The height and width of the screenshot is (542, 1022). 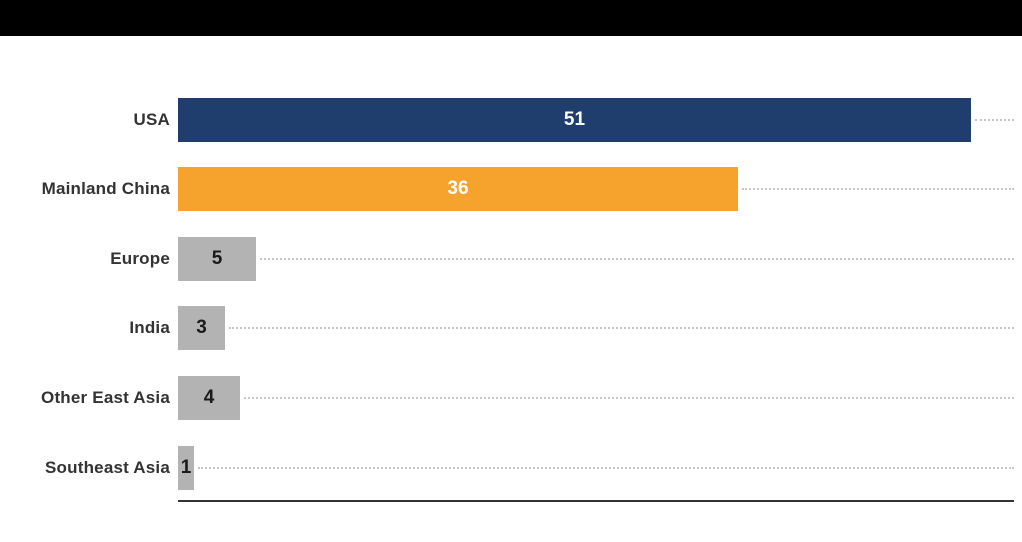 I want to click on category-label: USA, so click(x=151, y=119).